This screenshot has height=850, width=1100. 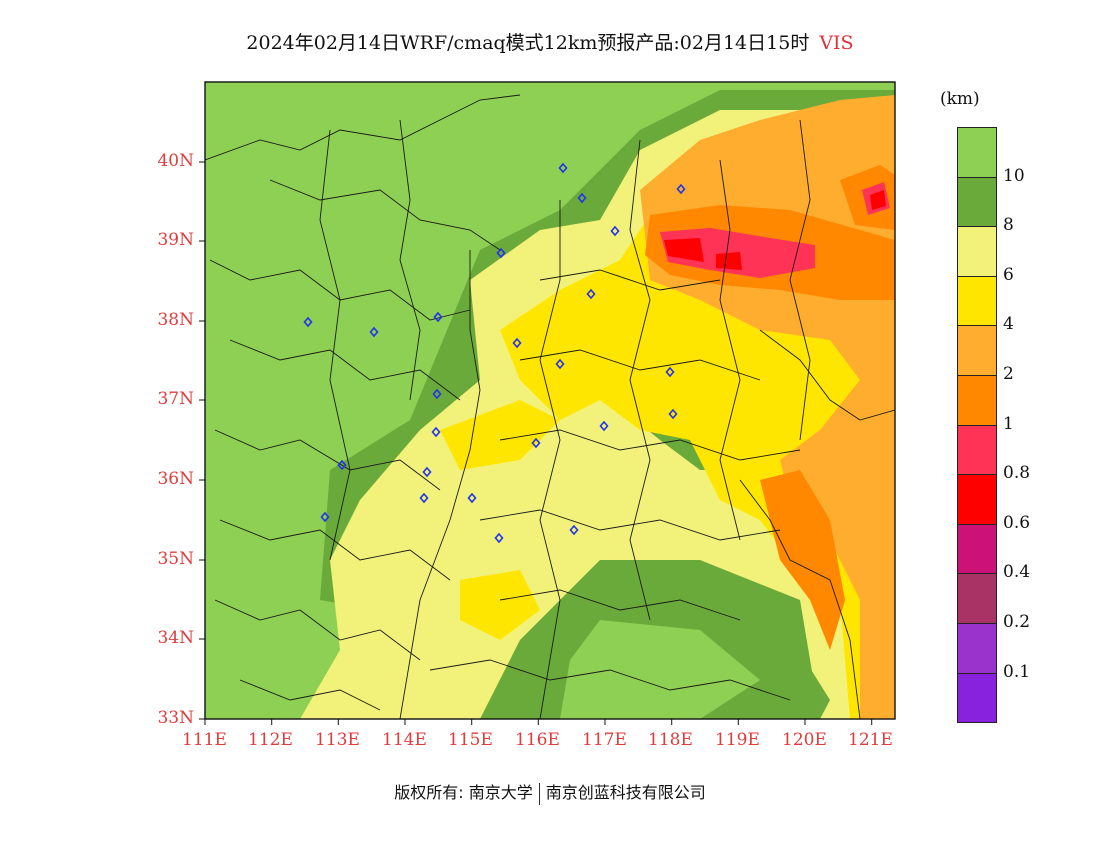 What do you see at coordinates (175, 479) in the screenshot?
I see `y-tick-label: 36N` at bounding box center [175, 479].